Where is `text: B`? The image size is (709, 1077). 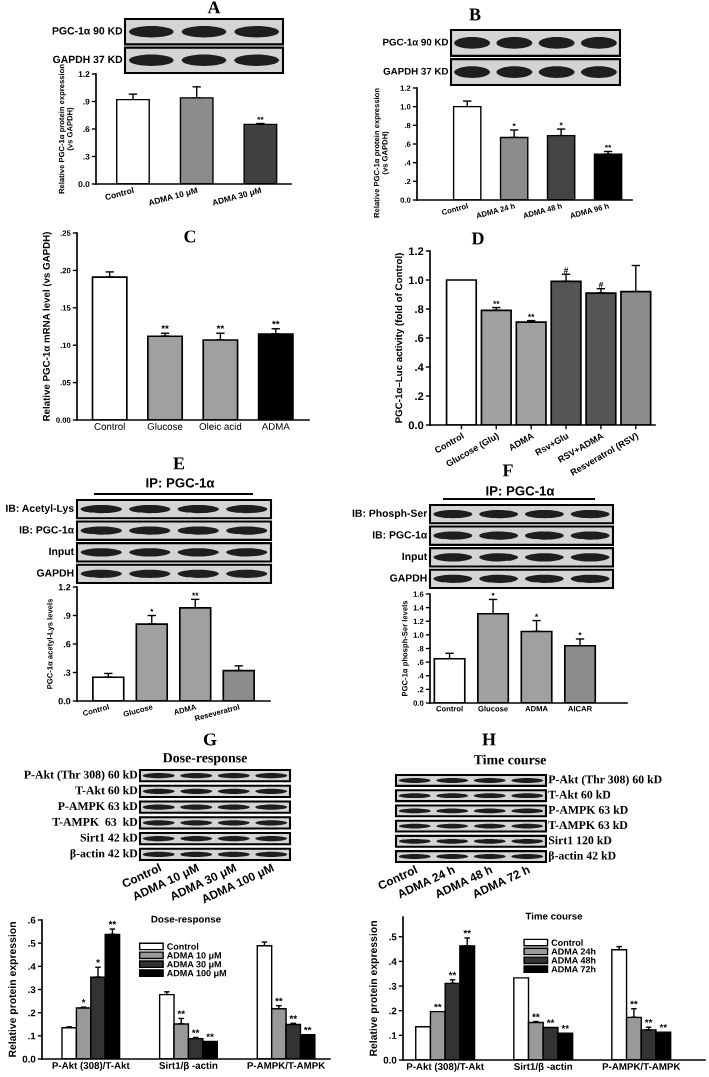 text: B is located at coordinates (475, 14).